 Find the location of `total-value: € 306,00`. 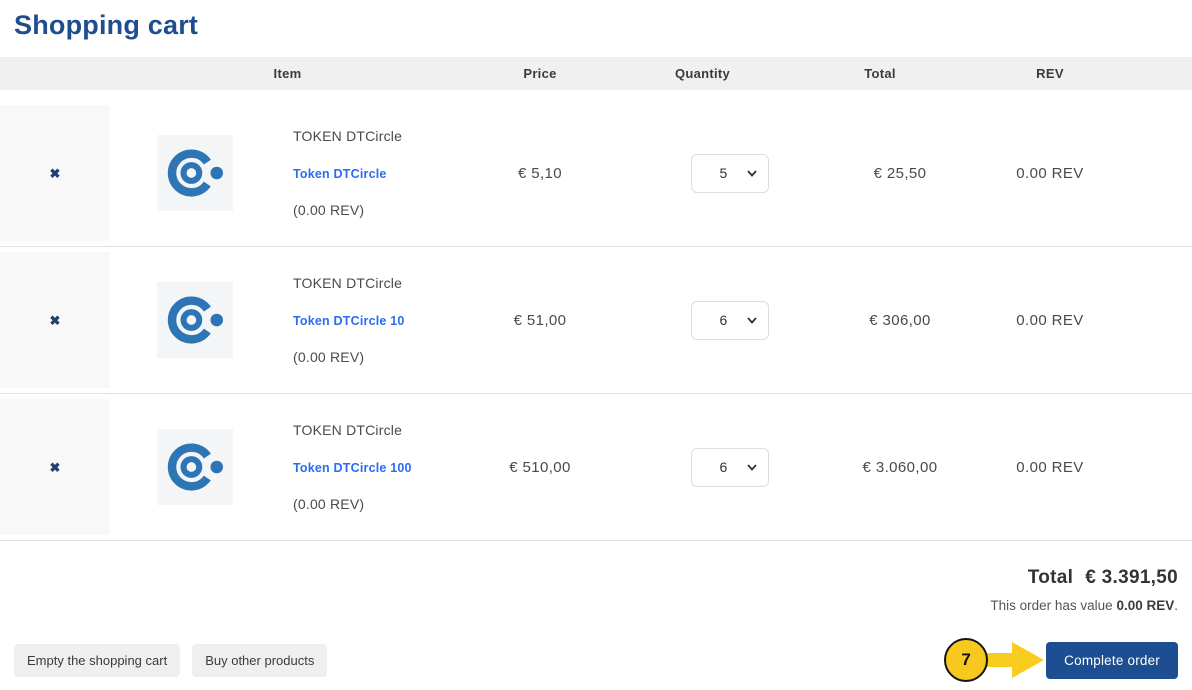

total-value: € 306,00 is located at coordinates (900, 320).